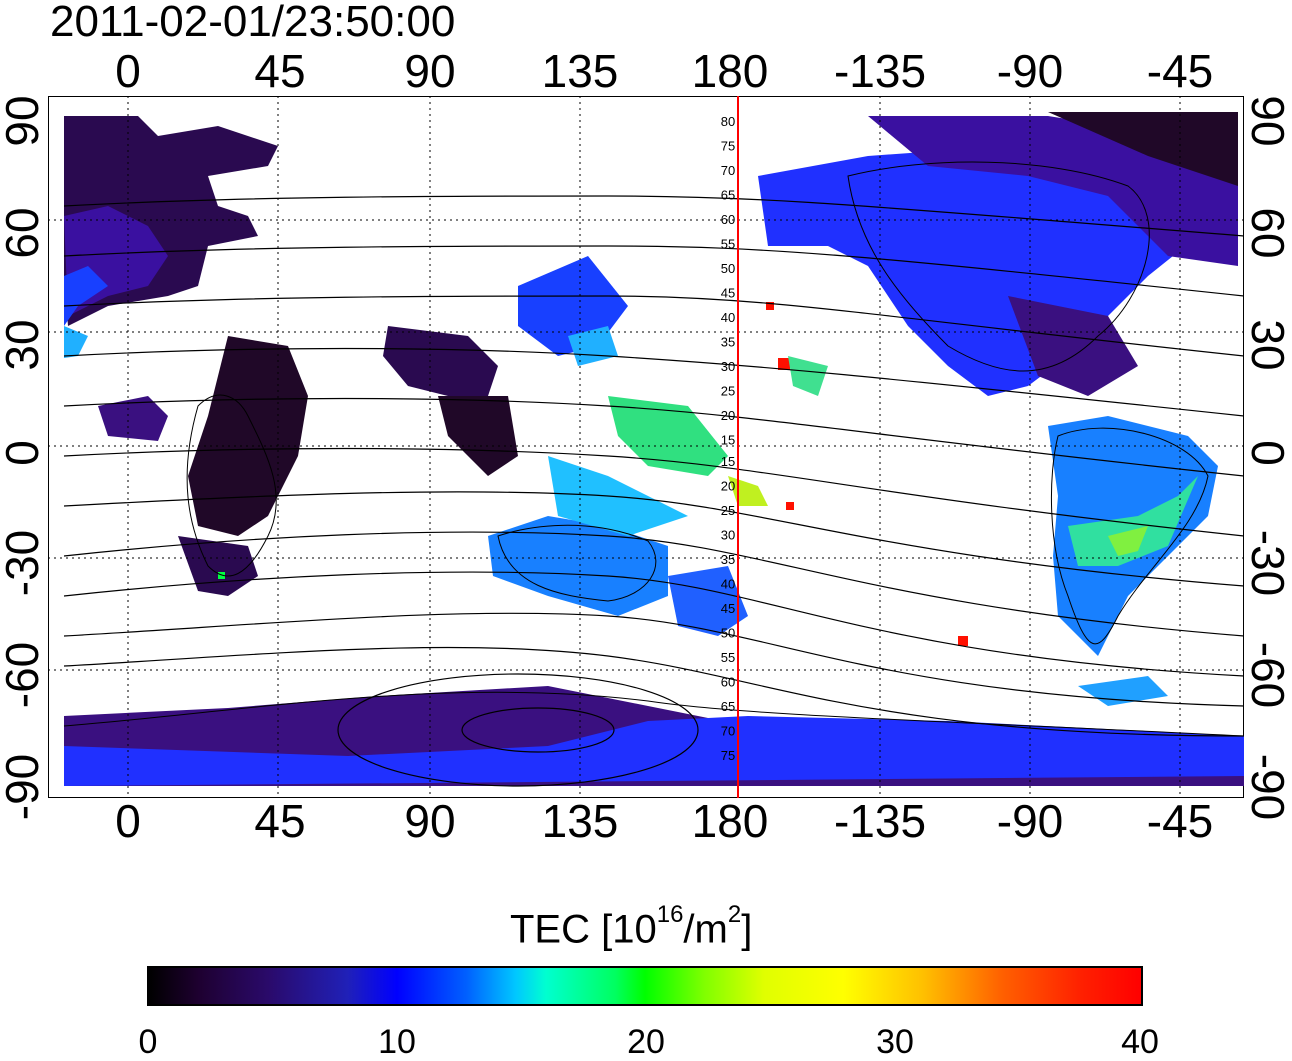 Image resolution: width=1292 pixels, height=1061 pixels. I want to click on colorbar-title-end: ], so click(747, 929).